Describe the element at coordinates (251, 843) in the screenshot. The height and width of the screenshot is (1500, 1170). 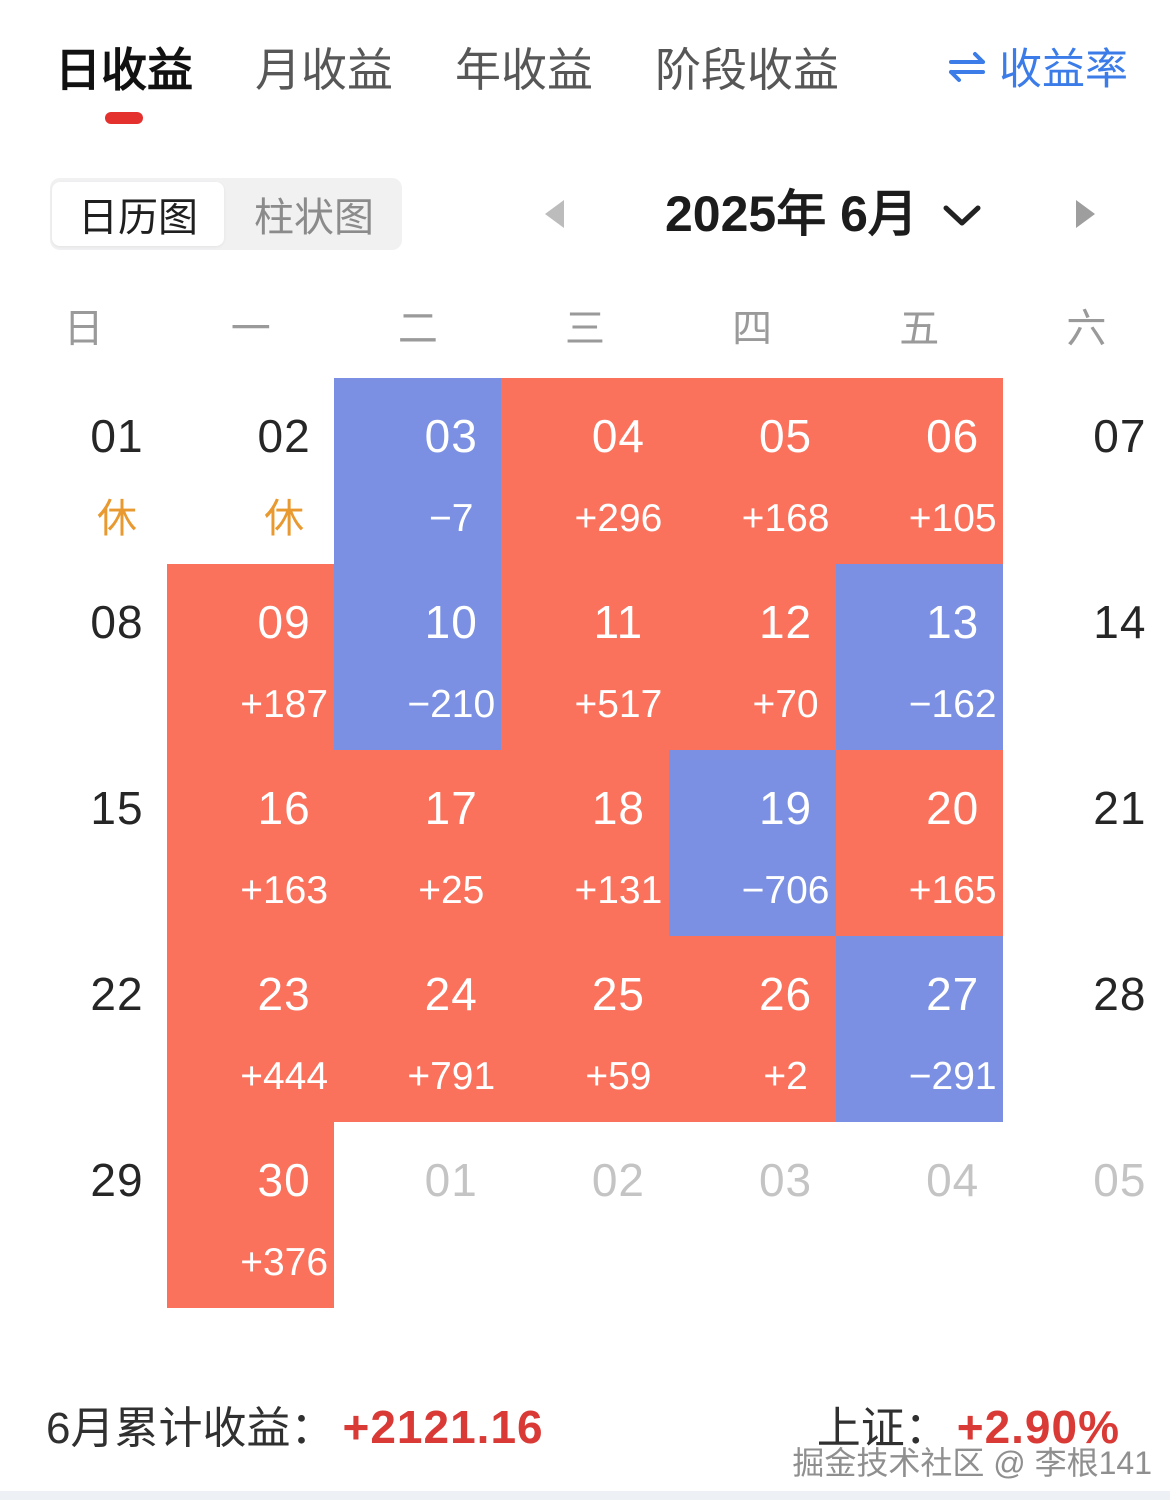
I see `day-cell: 16 +163` at that location.